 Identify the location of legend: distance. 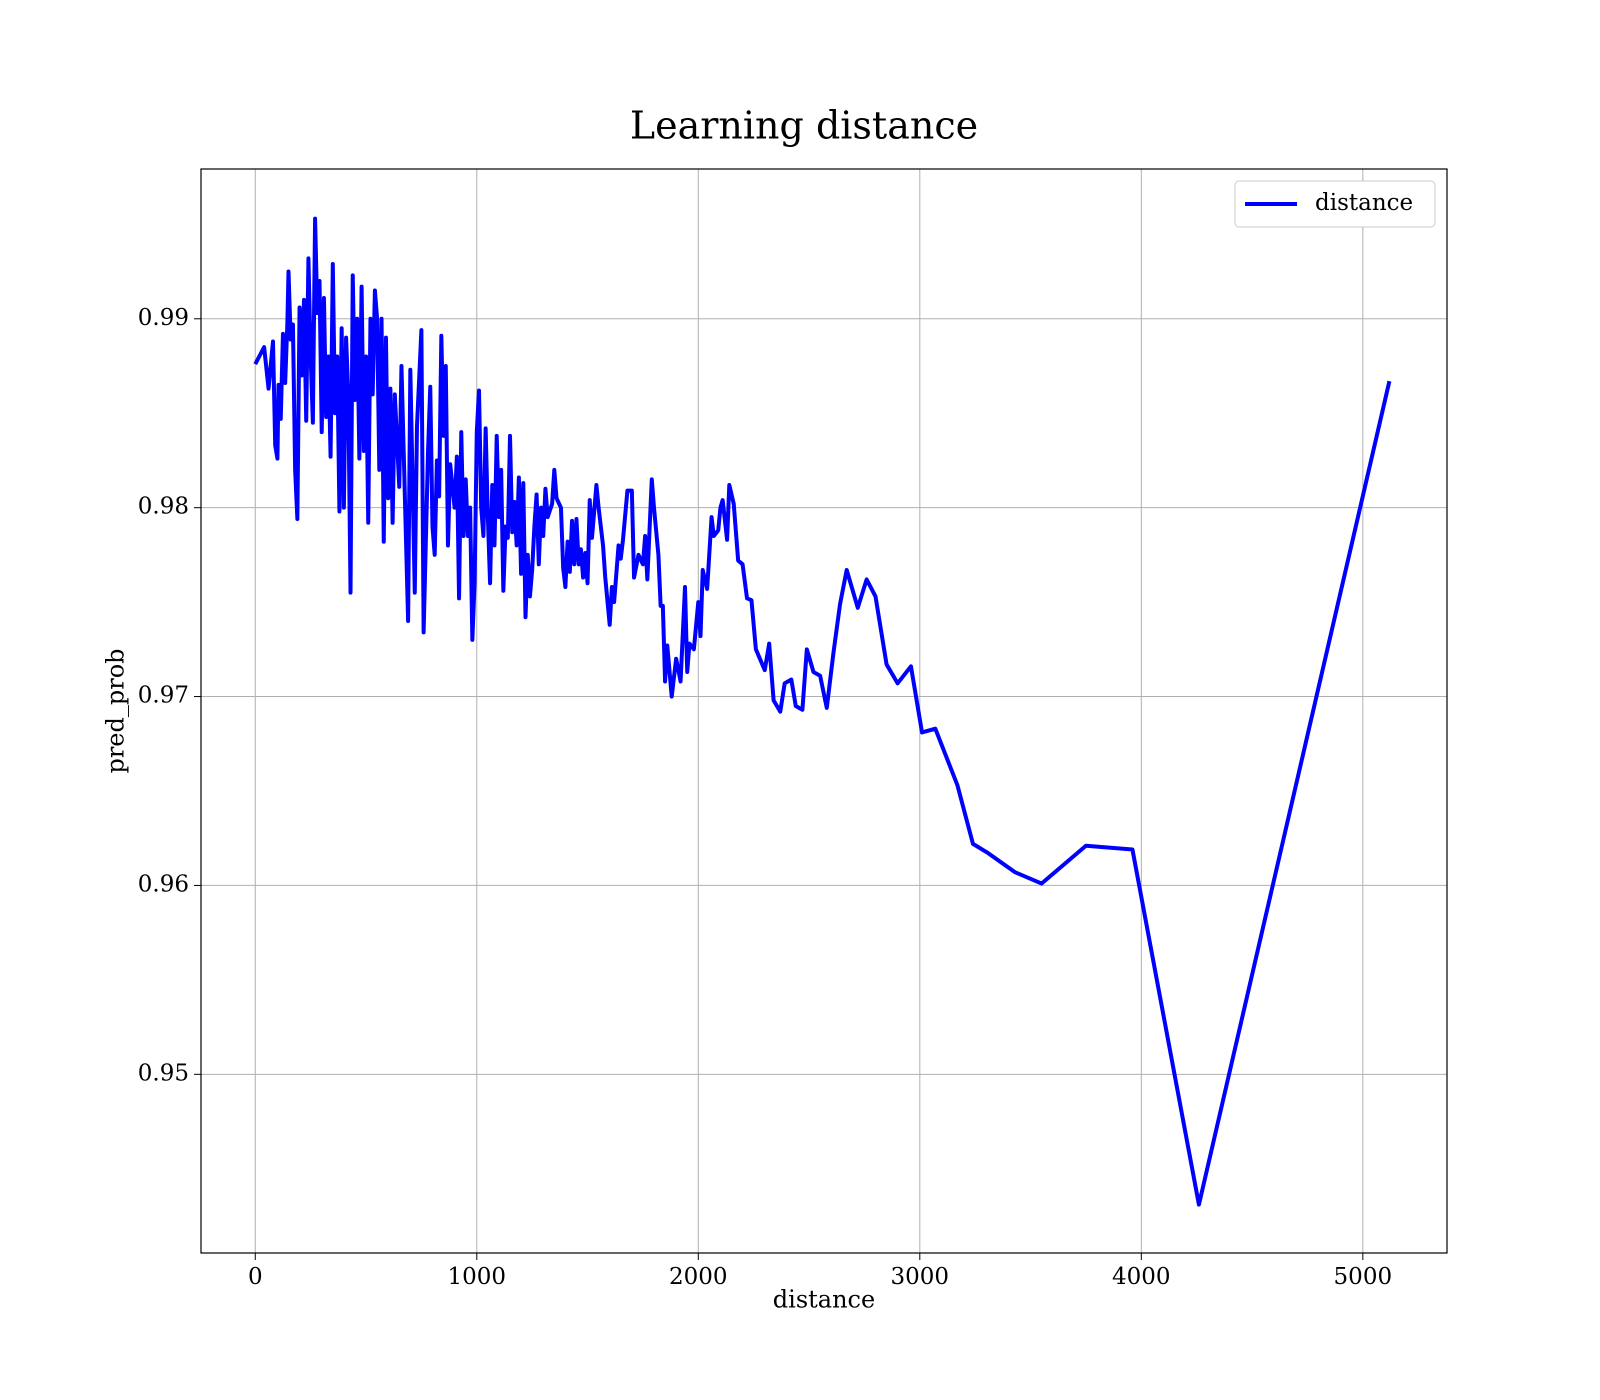
(1335, 204).